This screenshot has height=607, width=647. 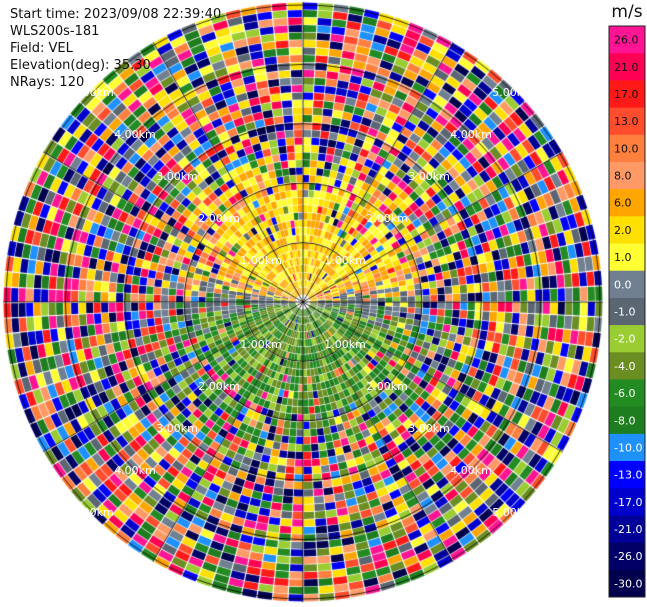 I want to click on colorbar-tick-label: 1.0, so click(x=623, y=257).